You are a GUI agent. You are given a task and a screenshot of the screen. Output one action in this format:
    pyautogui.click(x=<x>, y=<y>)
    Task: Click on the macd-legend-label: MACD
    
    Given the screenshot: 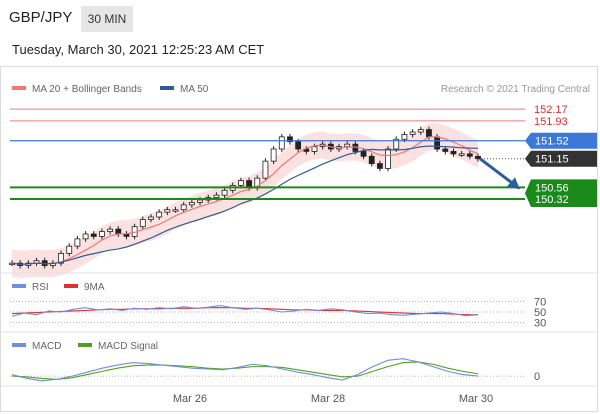 What is the action you would take?
    pyautogui.click(x=46, y=346)
    